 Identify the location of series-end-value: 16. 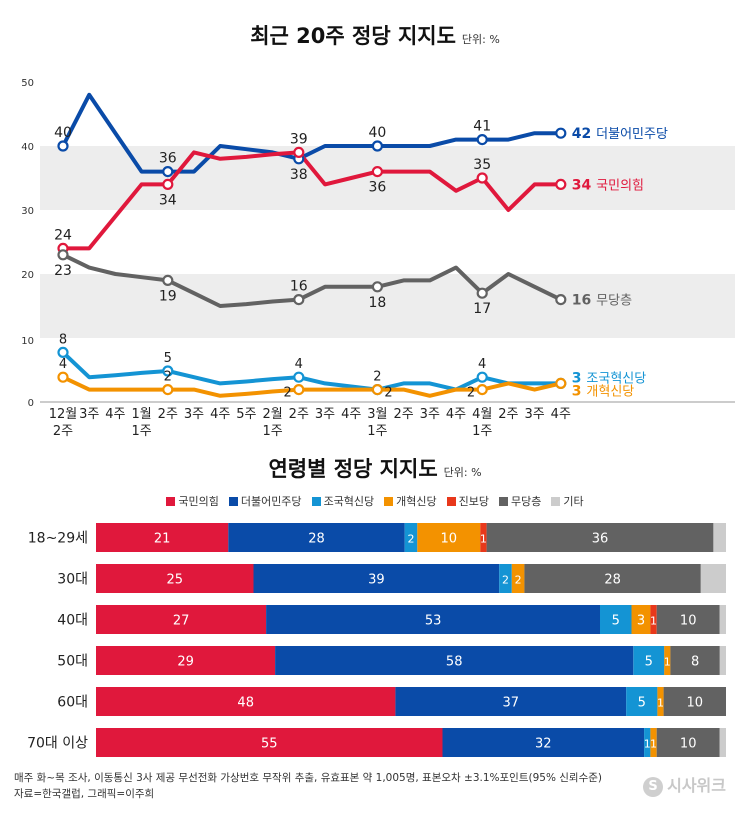
(584, 301).